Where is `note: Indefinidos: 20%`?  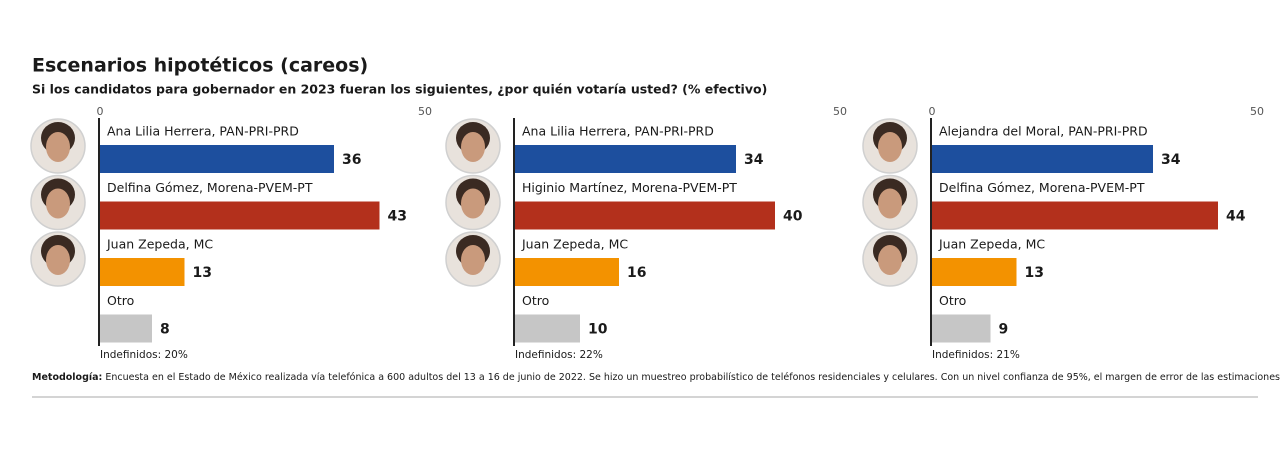 note: Indefinidos: 20% is located at coordinates (144, 355).